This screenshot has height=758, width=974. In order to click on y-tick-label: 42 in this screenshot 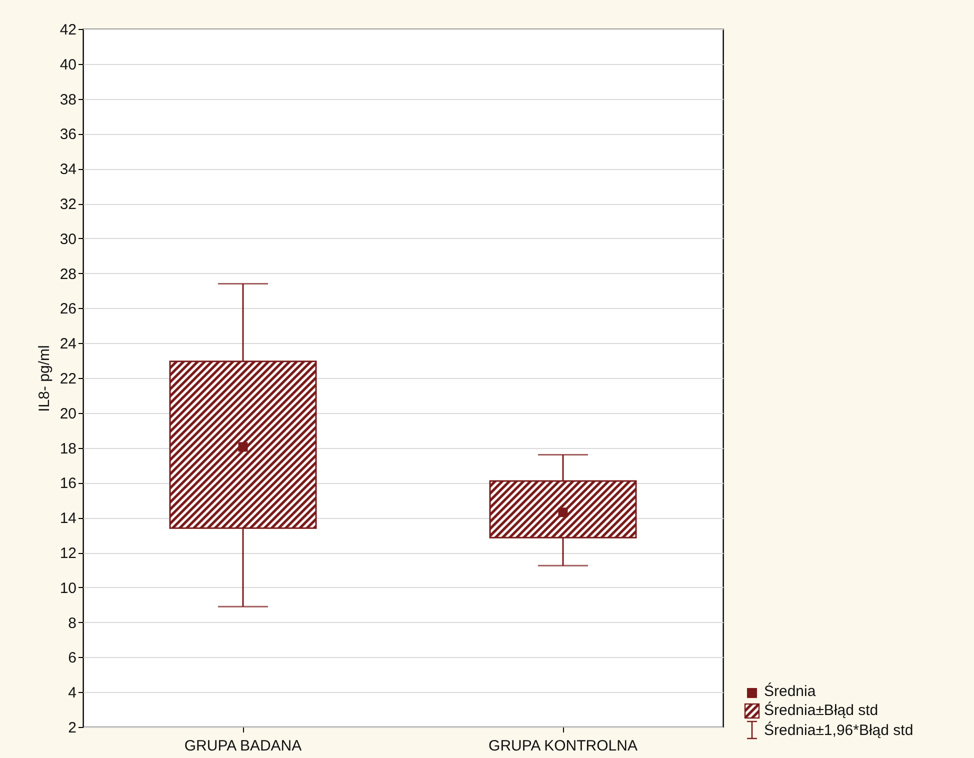, I will do `click(68, 30)`.